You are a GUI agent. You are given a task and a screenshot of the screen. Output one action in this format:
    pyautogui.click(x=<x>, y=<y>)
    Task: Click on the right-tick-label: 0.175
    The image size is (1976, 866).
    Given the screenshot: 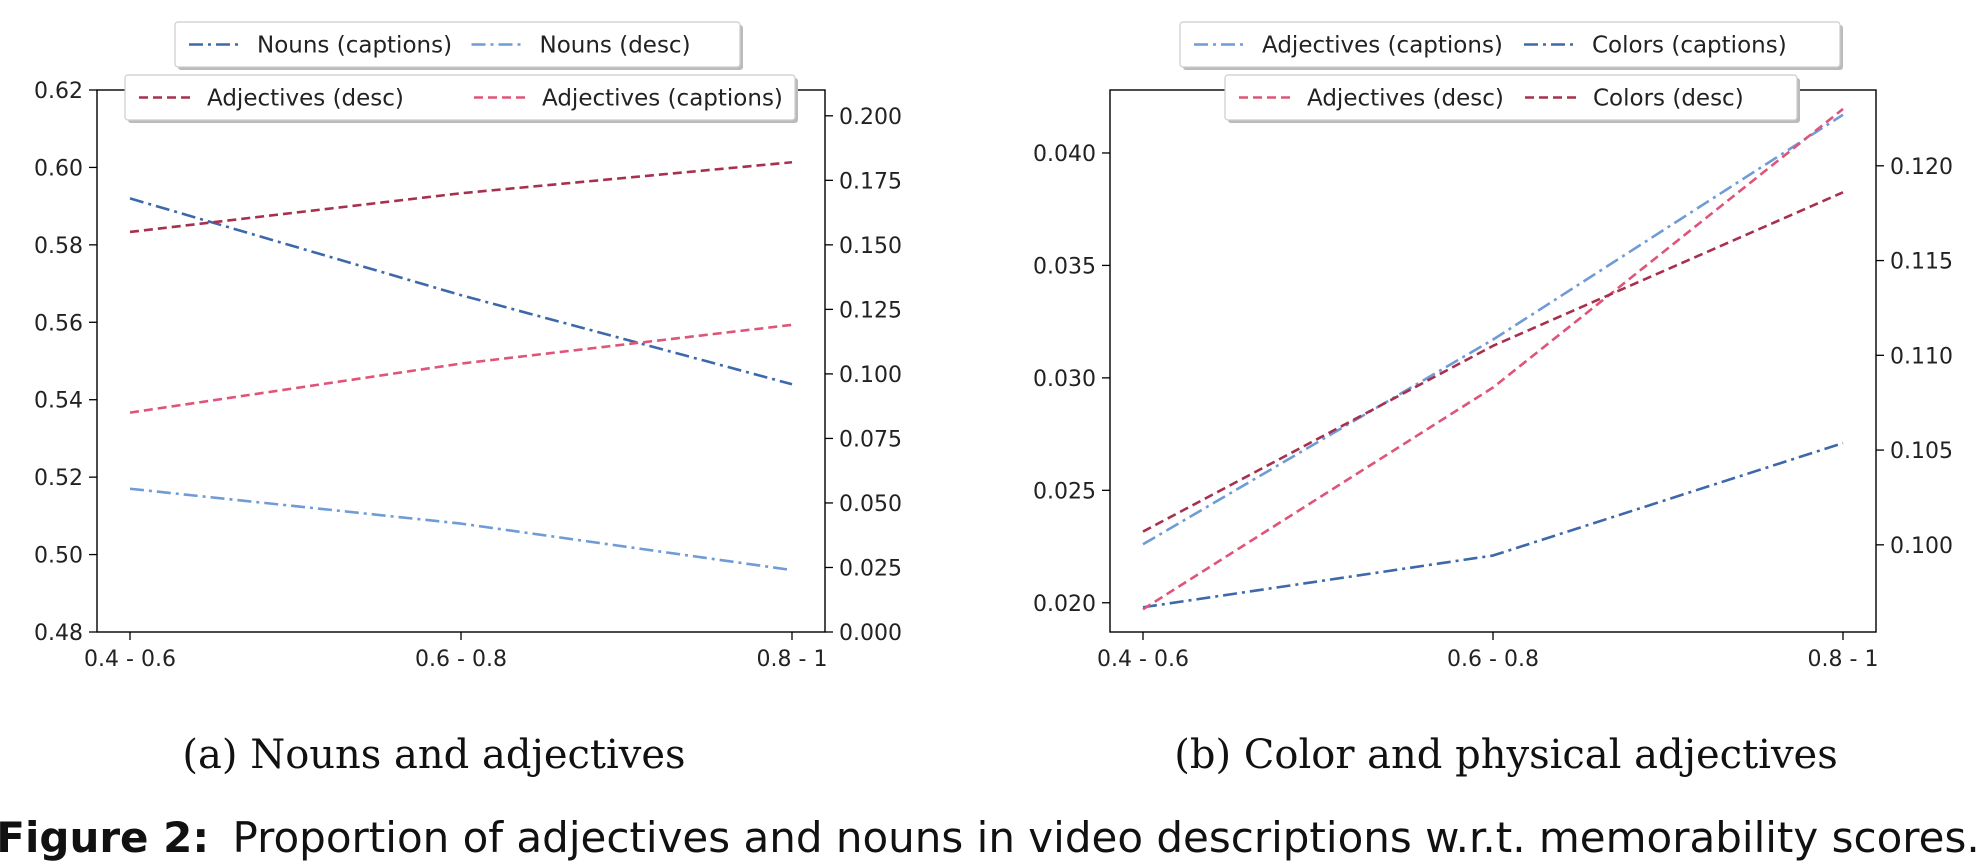 What is the action you would take?
    pyautogui.click(x=870, y=181)
    